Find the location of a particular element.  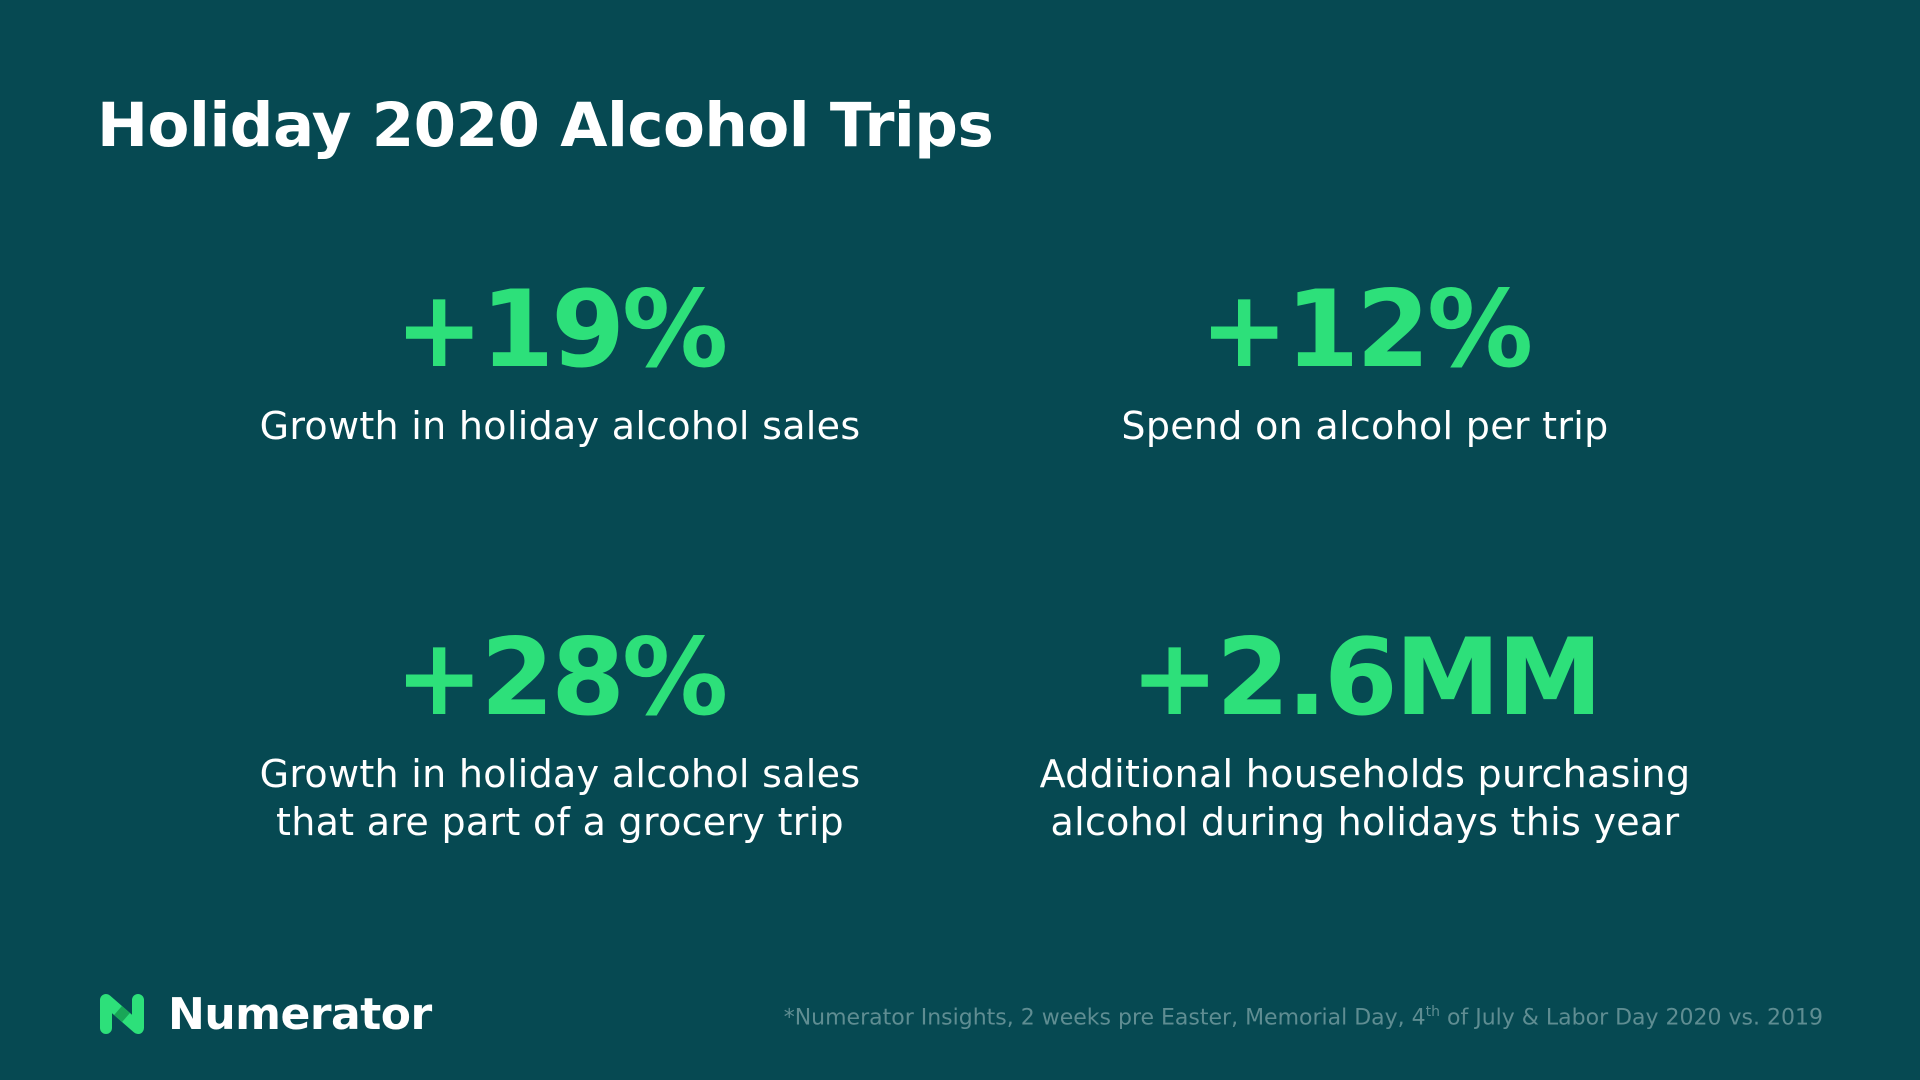

stat-description: Spend on alcohol per trip is located at coordinates (1365, 426).